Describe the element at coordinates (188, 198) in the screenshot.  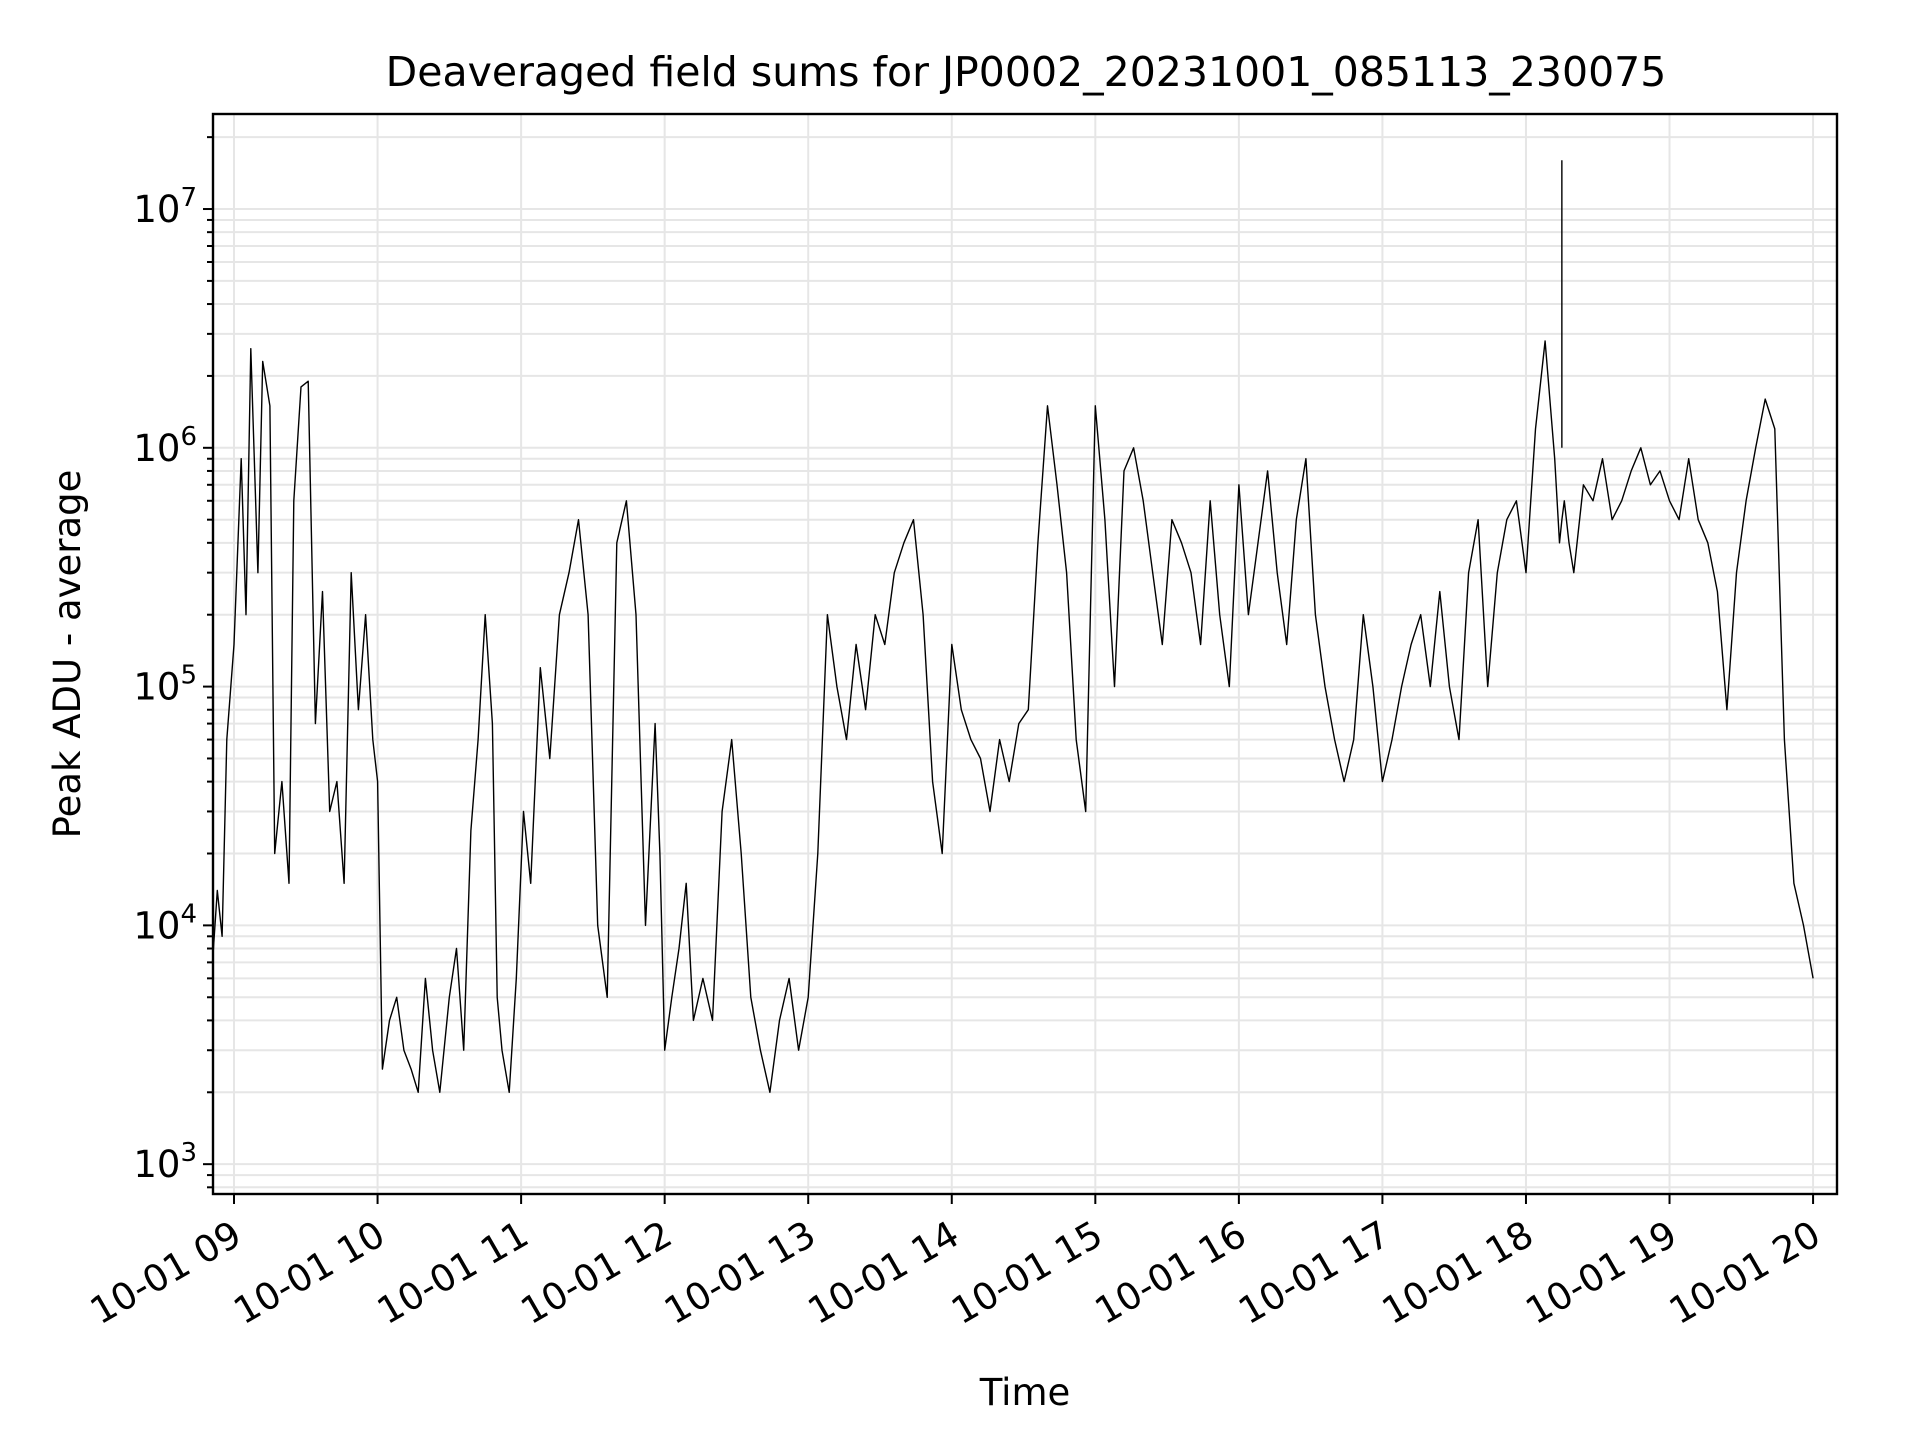
I see `y-tick-label-exponent: 7` at that location.